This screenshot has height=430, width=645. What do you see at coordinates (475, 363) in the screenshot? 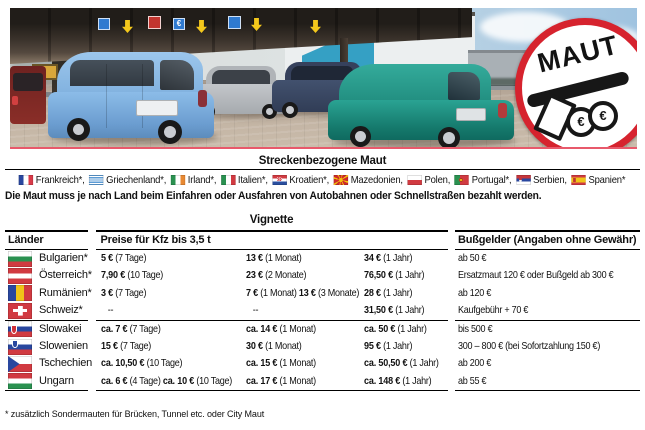
I see `fine-text: ab 200 €` at bounding box center [475, 363].